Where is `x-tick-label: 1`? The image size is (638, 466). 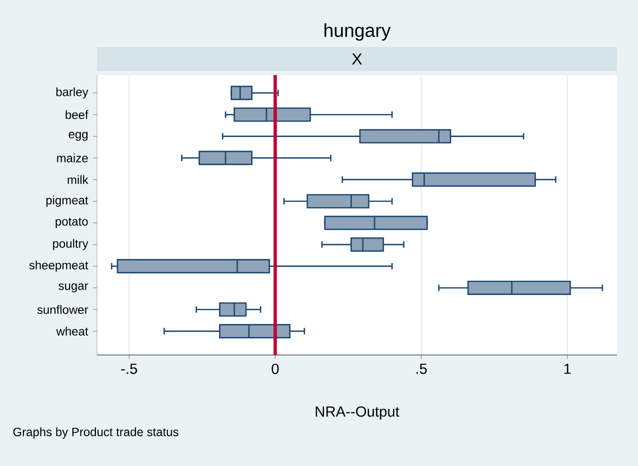 x-tick-label: 1 is located at coordinates (567, 369).